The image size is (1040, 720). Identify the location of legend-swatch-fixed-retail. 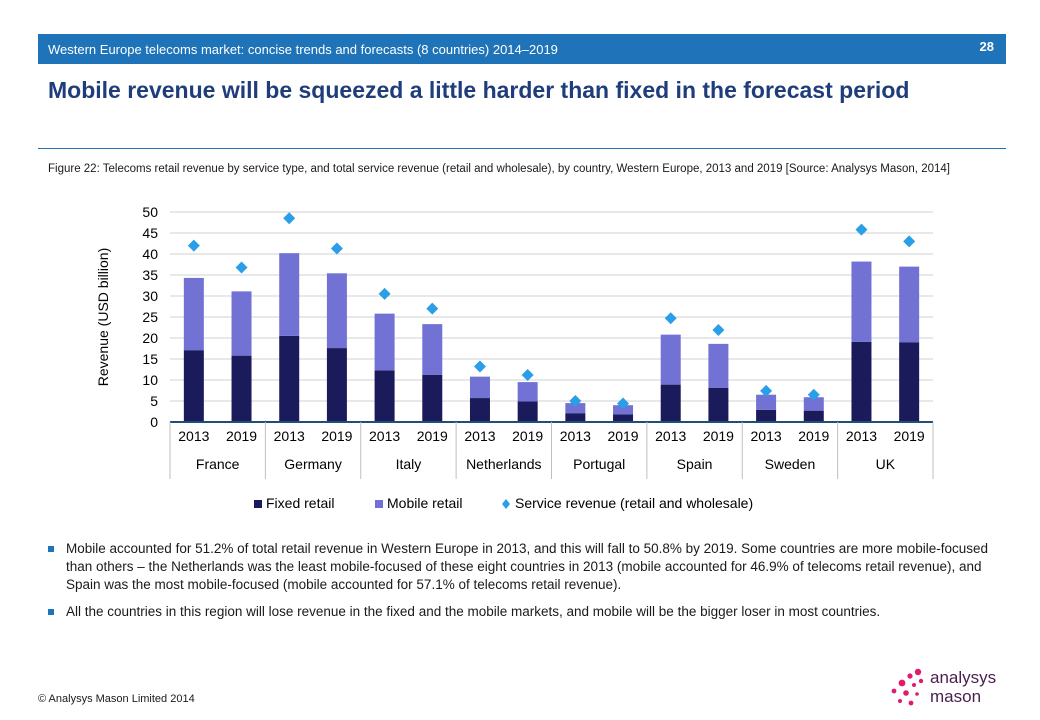
(258, 504).